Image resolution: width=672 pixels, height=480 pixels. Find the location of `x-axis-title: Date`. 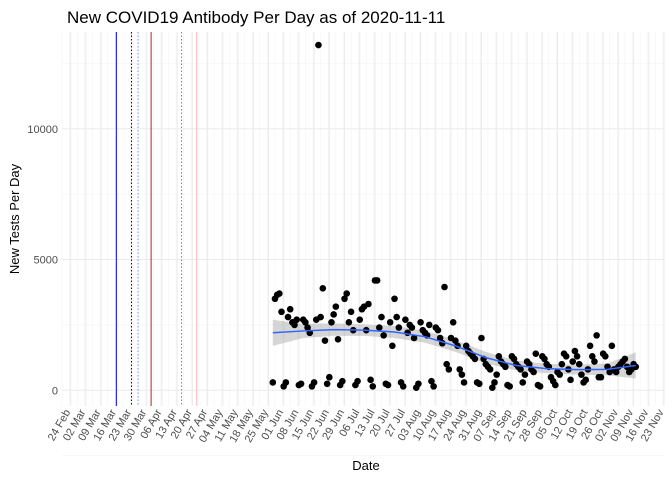

x-axis-title: Date is located at coordinates (365, 465).